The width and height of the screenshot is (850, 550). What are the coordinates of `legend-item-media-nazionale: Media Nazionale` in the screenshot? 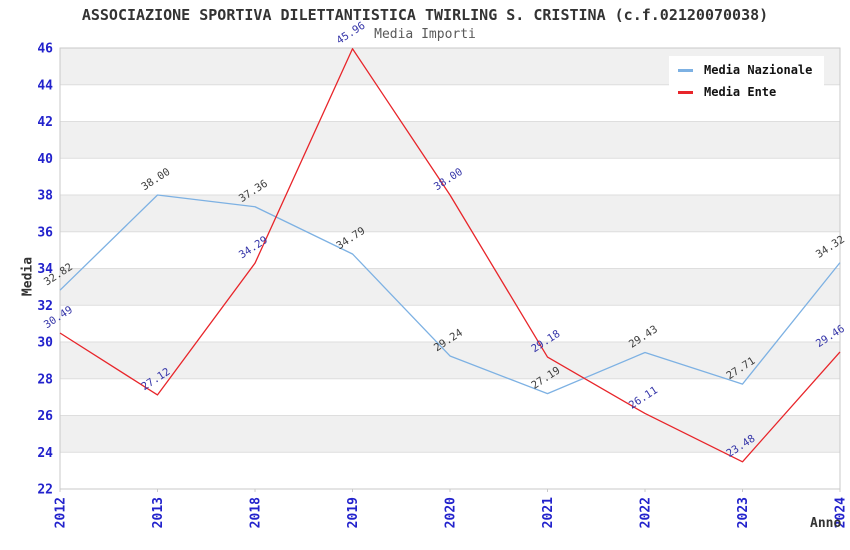 It's located at (745, 70).